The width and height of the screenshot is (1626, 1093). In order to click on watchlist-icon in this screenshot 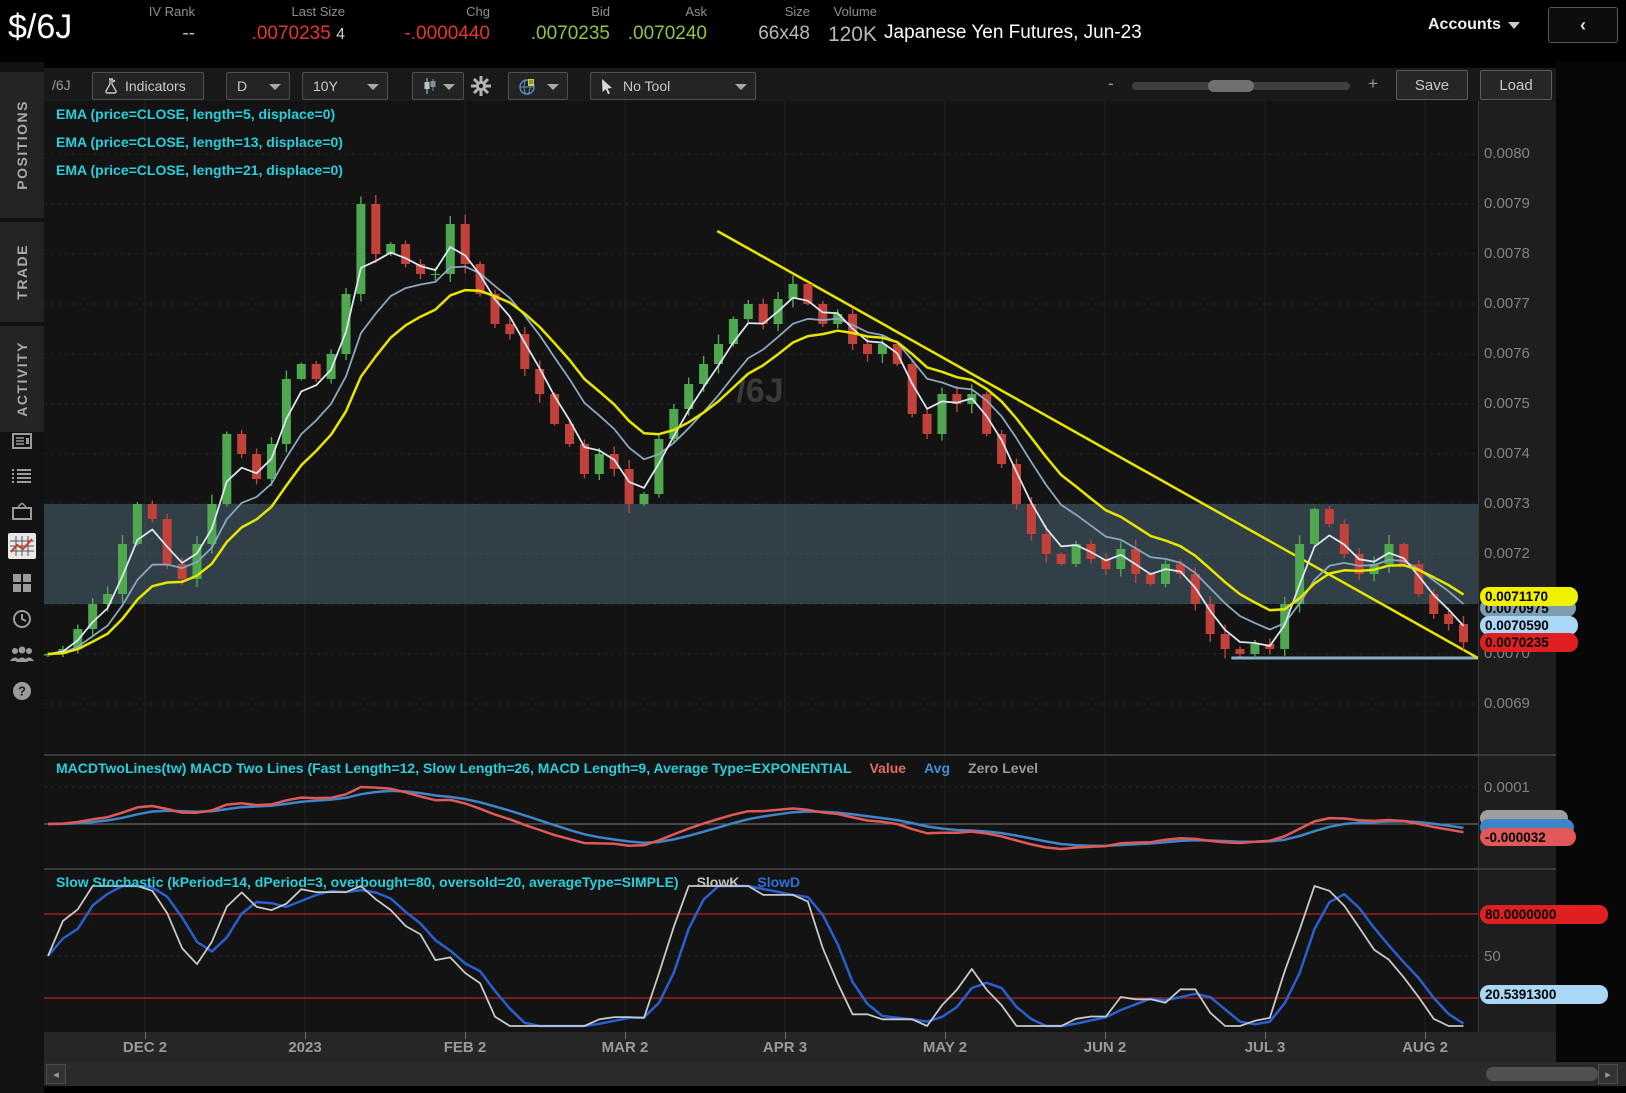, I will do `click(22, 476)`.